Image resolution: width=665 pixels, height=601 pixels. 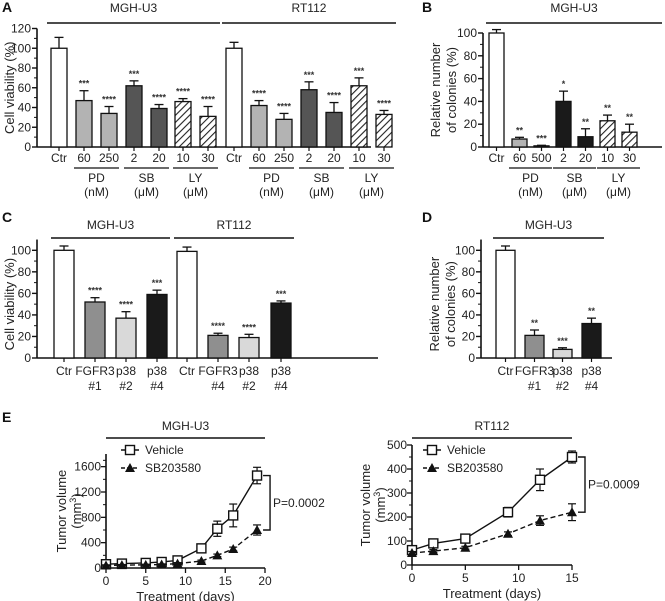 What do you see at coordinates (259, 158) in the screenshot?
I see `x-category-label: 60` at bounding box center [259, 158].